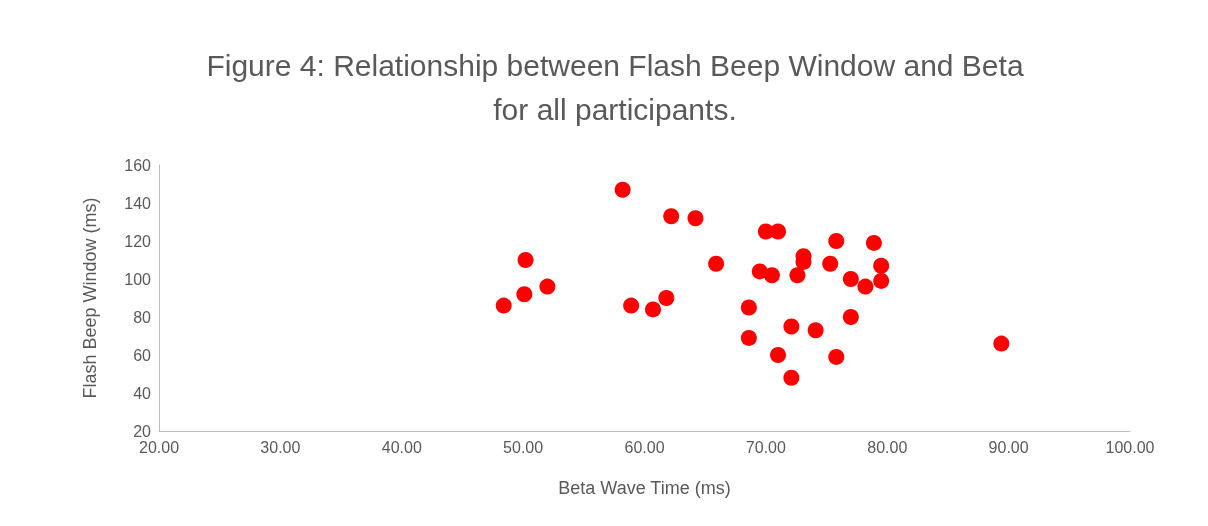 This screenshot has height=526, width=1208. What do you see at coordinates (644, 488) in the screenshot?
I see `x-axis-title: Beta Wave Time (ms)` at bounding box center [644, 488].